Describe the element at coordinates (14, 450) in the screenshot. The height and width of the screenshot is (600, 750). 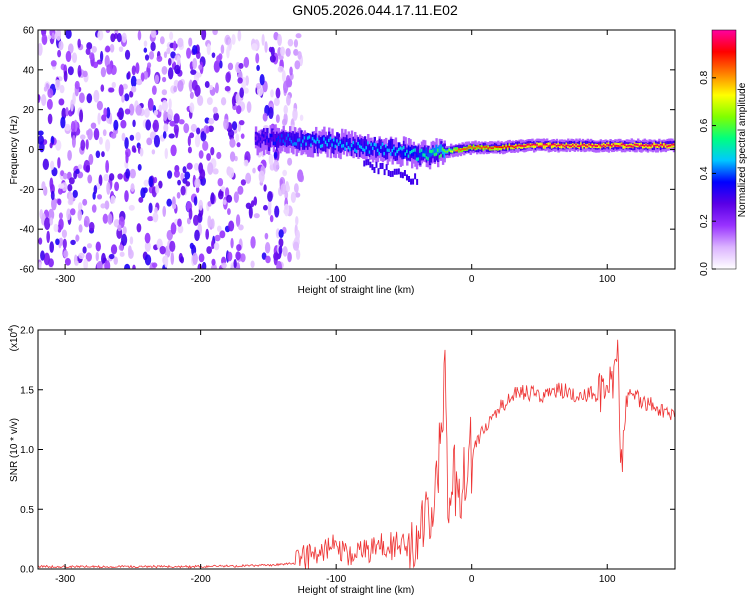
I see `snr-y-label: SNR (10 * v/v)` at that location.